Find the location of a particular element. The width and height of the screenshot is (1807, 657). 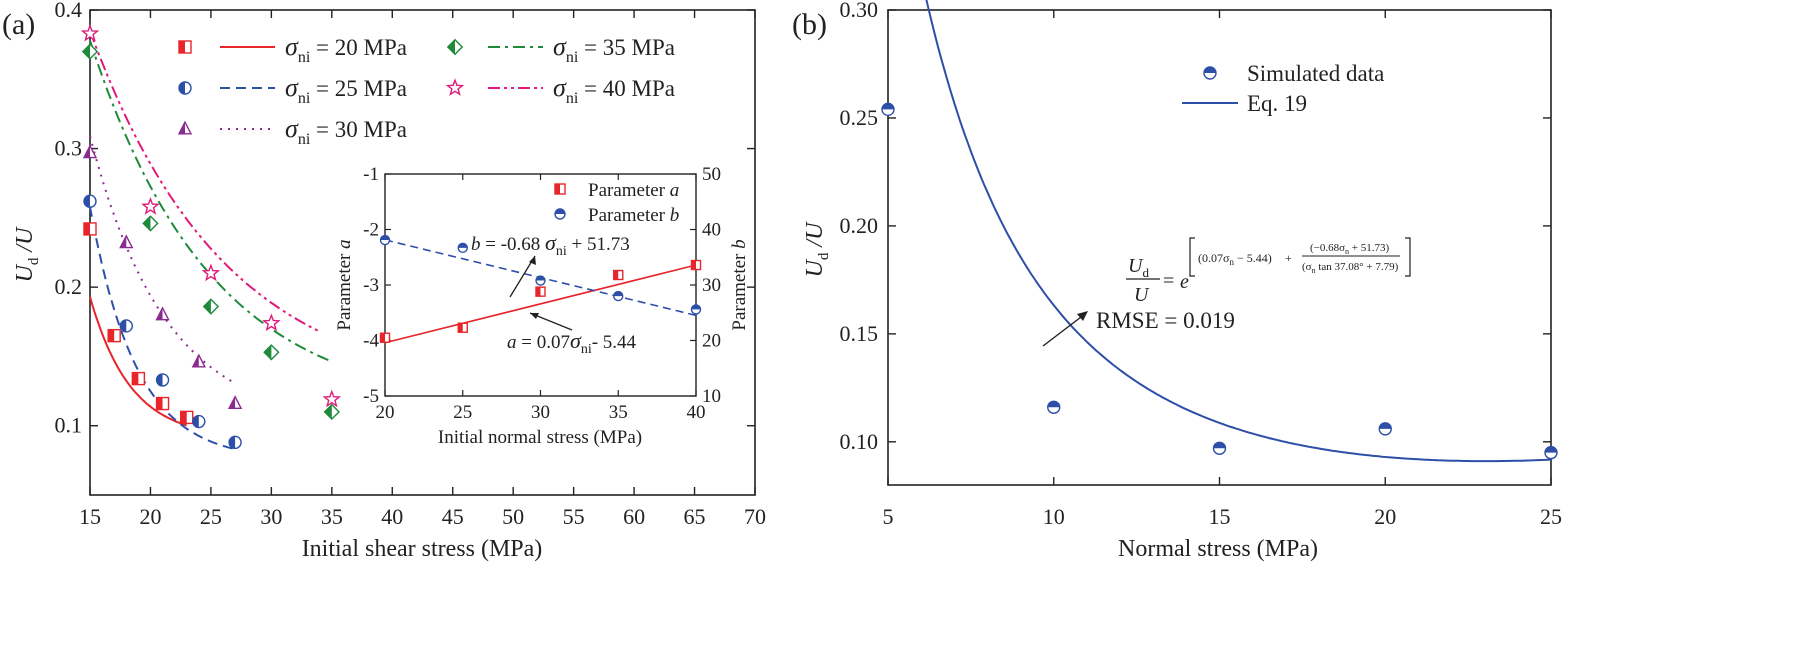

x-tick-label: 5 is located at coordinates (888, 516).